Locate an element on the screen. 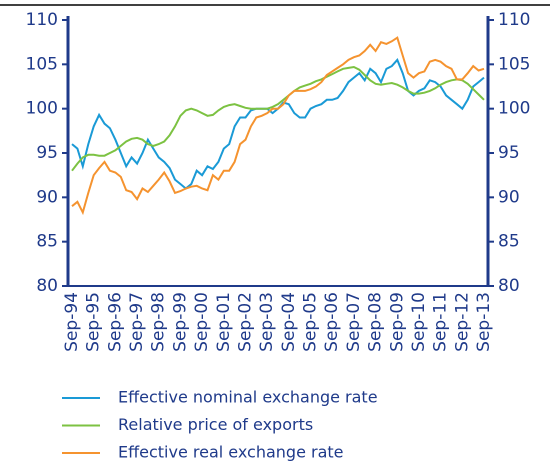 This screenshot has width=550, height=470. x-tick-label: Sep-02 is located at coordinates (245, 322).